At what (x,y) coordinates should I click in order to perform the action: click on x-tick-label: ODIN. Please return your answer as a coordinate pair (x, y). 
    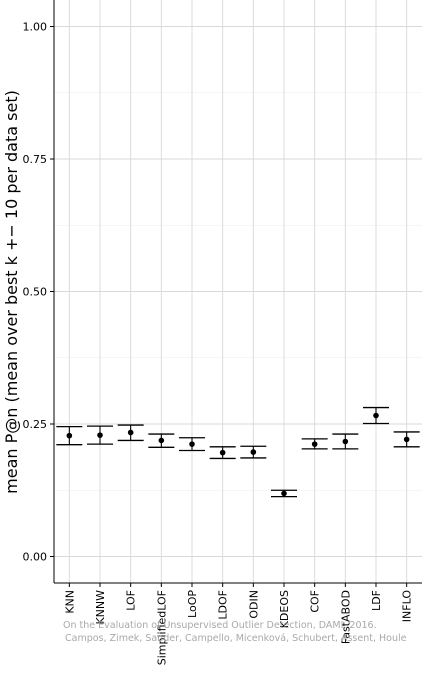
    Looking at the image, I should click on (253, 604).